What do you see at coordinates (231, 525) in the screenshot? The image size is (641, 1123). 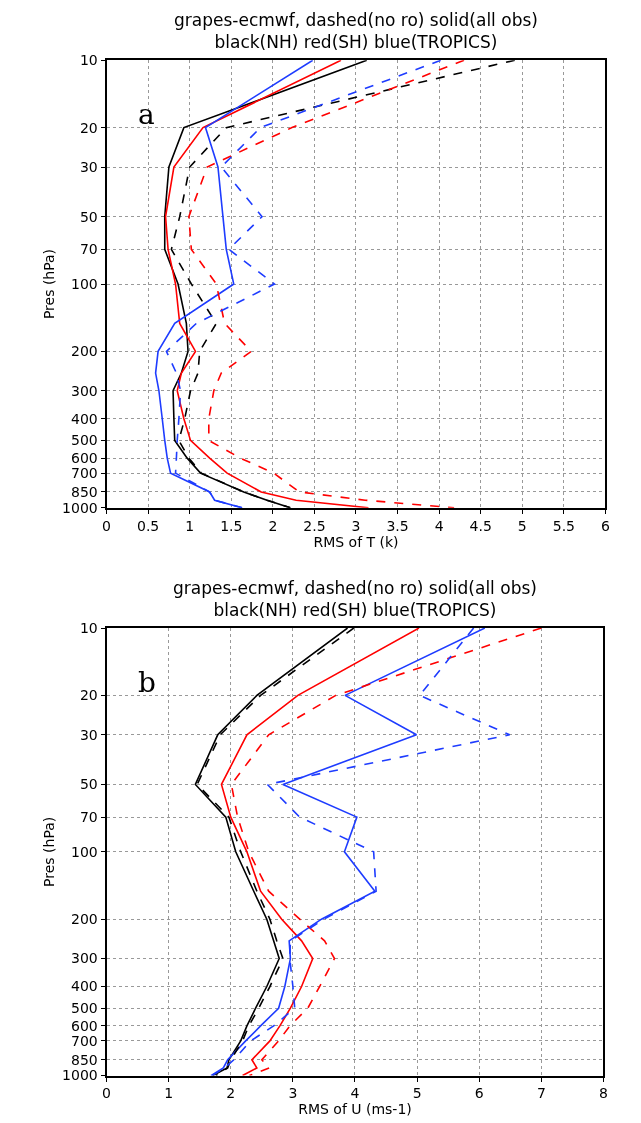 I see `x-tick-label: 1.5` at bounding box center [231, 525].